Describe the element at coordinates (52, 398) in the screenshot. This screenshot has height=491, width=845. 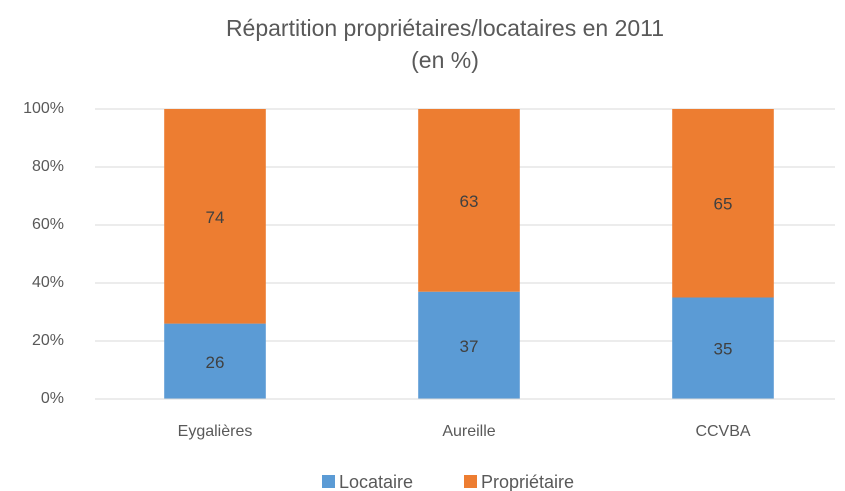
I see `y-tick-label: 0%` at that location.